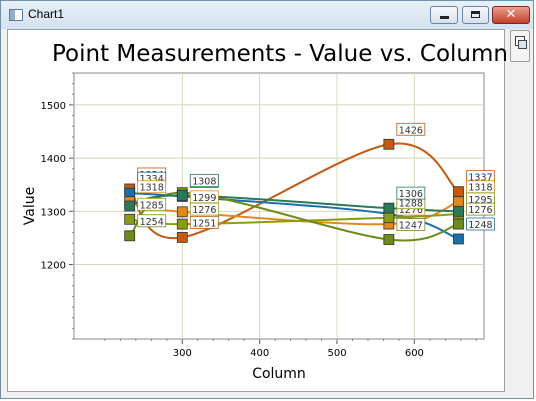  I want to click on minimize-button, so click(444, 15).